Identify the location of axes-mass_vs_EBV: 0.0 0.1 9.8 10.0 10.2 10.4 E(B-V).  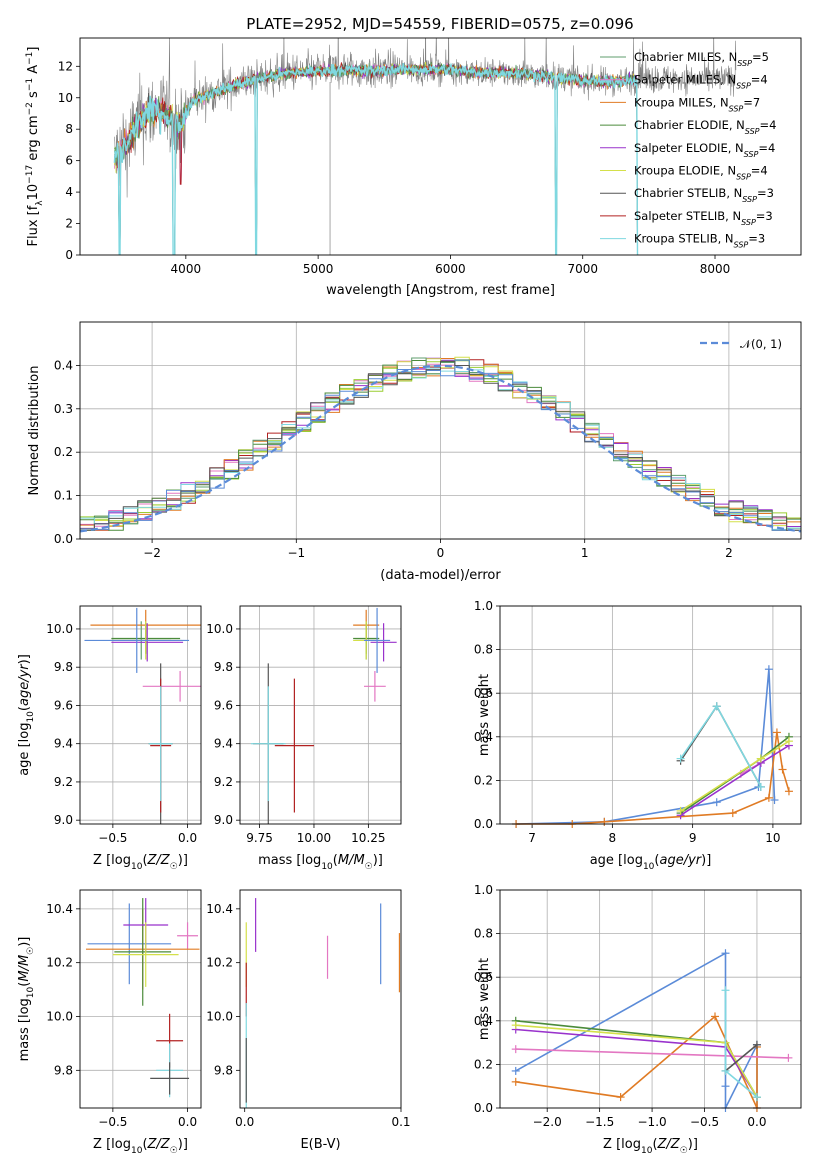
(308, 1020).